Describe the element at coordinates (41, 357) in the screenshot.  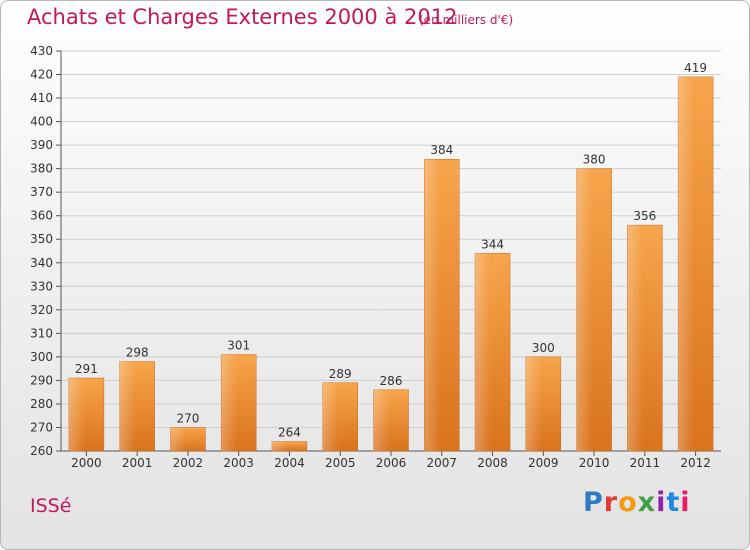
I see `y-tick-label: 300` at that location.